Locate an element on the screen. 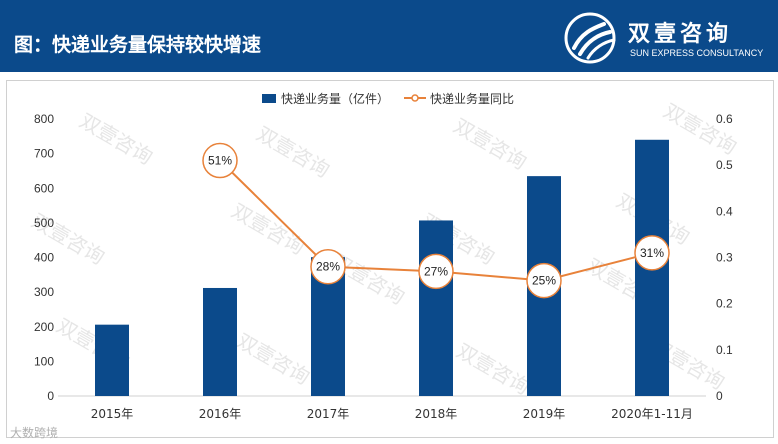 The height and width of the screenshot is (444, 778). y-tick-label: 200 is located at coordinates (44, 327).